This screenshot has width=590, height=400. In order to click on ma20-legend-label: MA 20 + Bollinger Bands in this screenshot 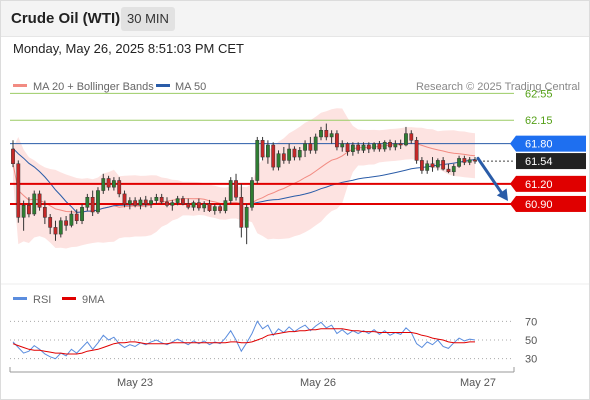, I will do `click(93, 87)`.